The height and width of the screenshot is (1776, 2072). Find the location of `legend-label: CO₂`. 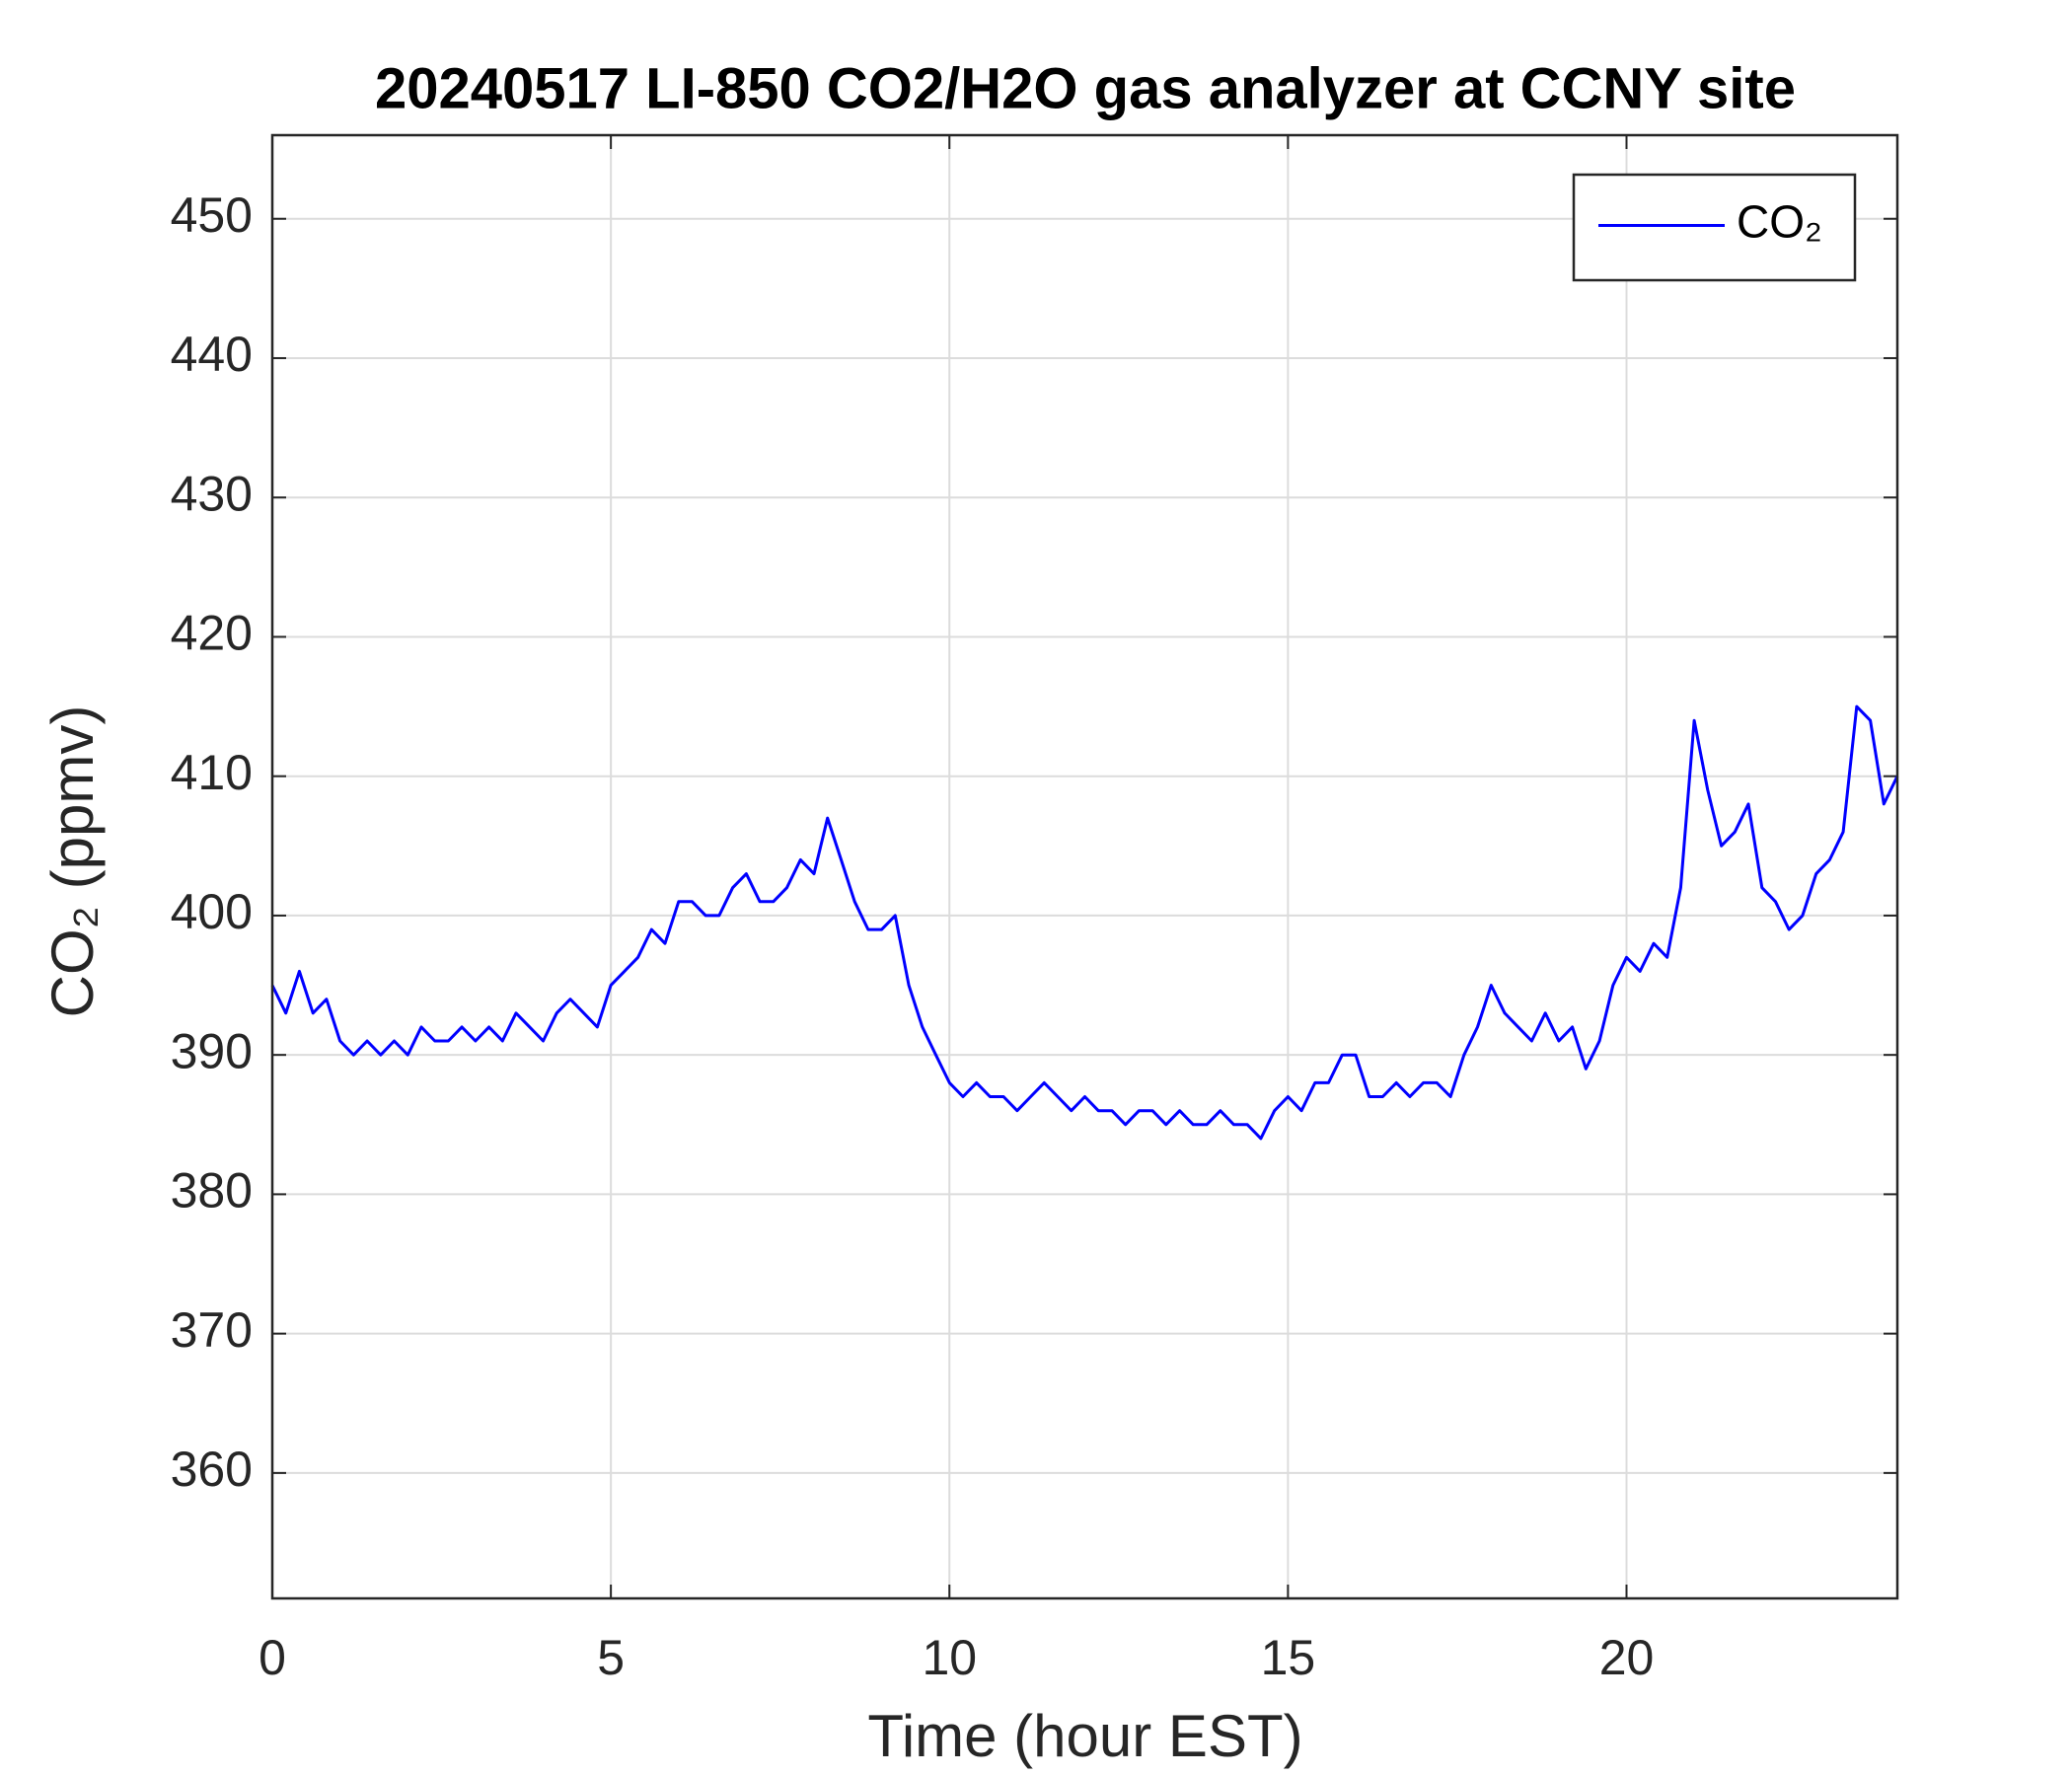

legend-label: CO₂ is located at coordinates (1780, 222).